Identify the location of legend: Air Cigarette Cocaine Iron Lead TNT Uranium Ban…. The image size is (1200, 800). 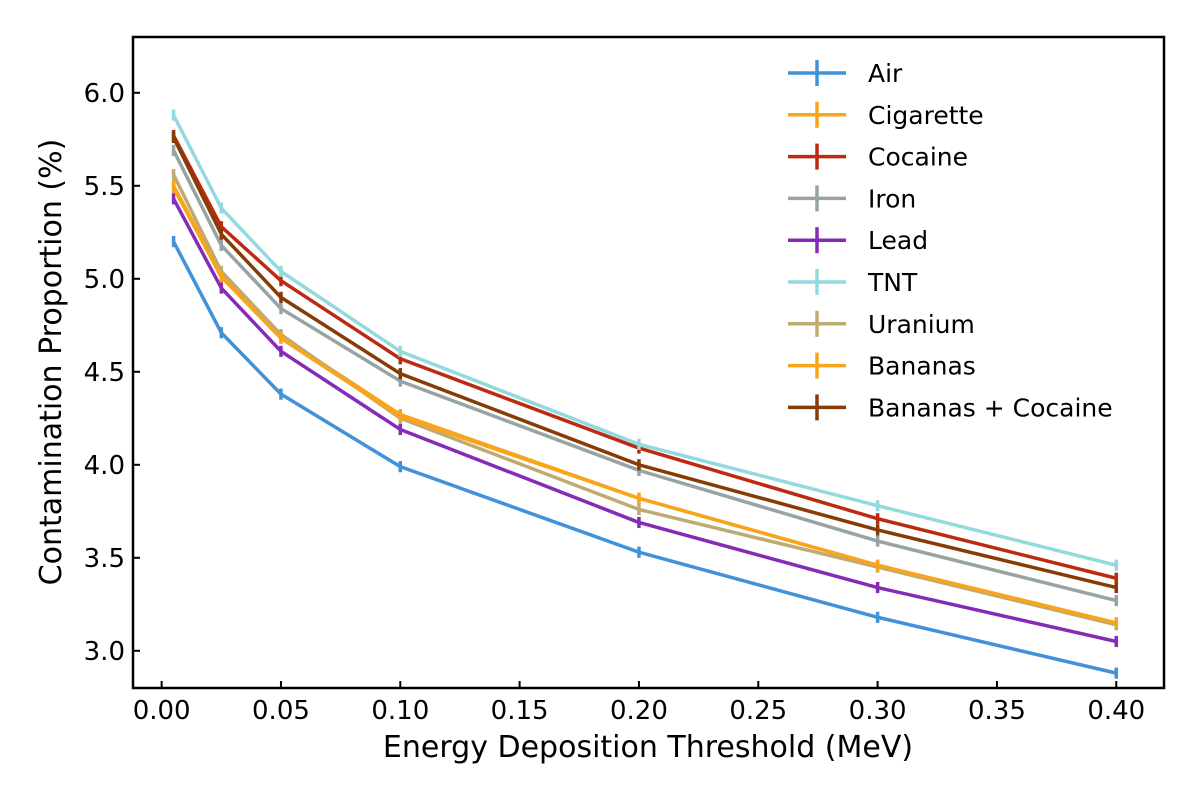
(950, 240).